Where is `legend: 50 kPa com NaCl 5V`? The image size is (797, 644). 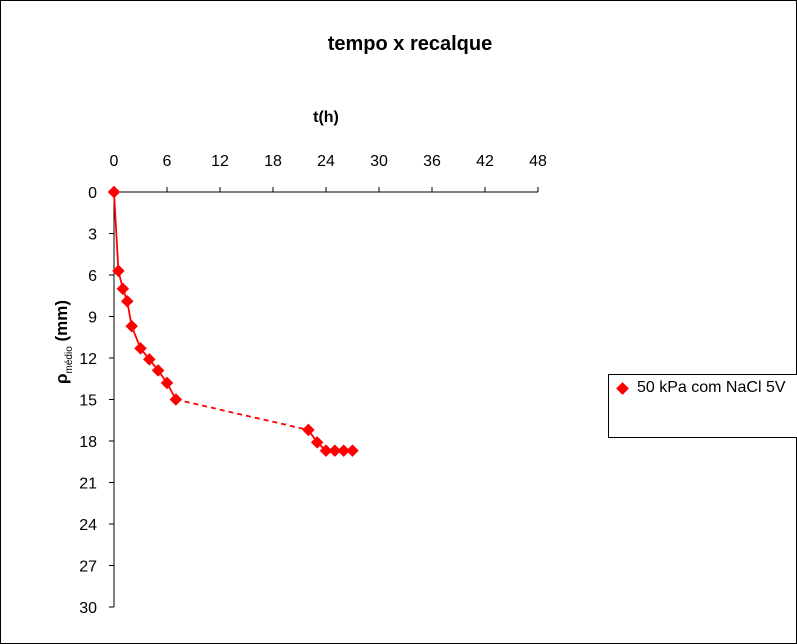 legend: 50 kPa com NaCl 5V is located at coordinates (702, 406).